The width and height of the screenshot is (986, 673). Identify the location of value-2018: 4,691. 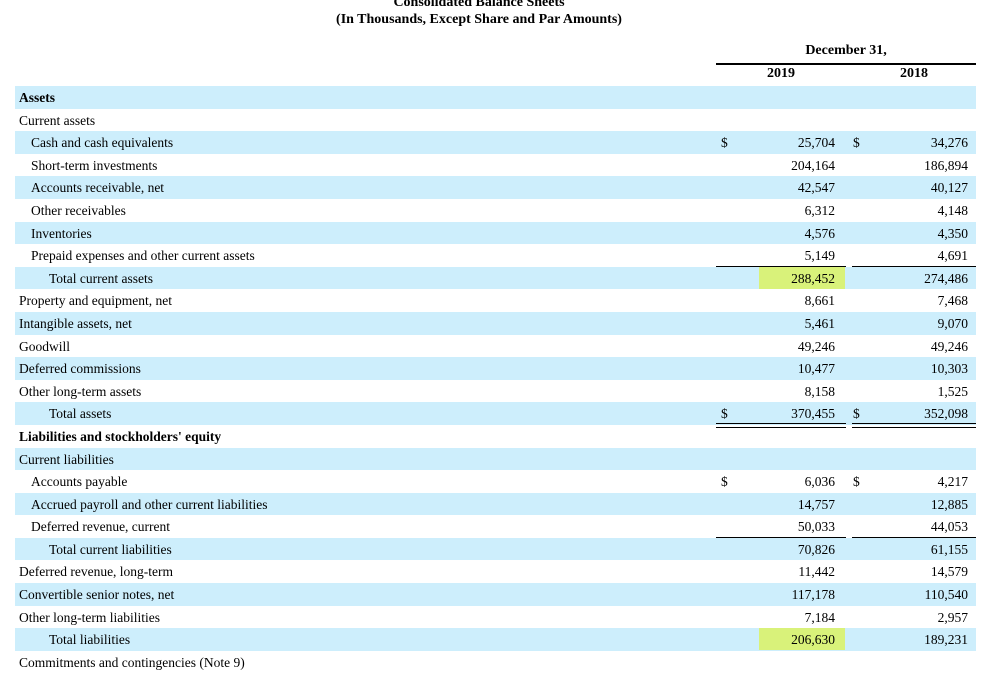
(952, 256).